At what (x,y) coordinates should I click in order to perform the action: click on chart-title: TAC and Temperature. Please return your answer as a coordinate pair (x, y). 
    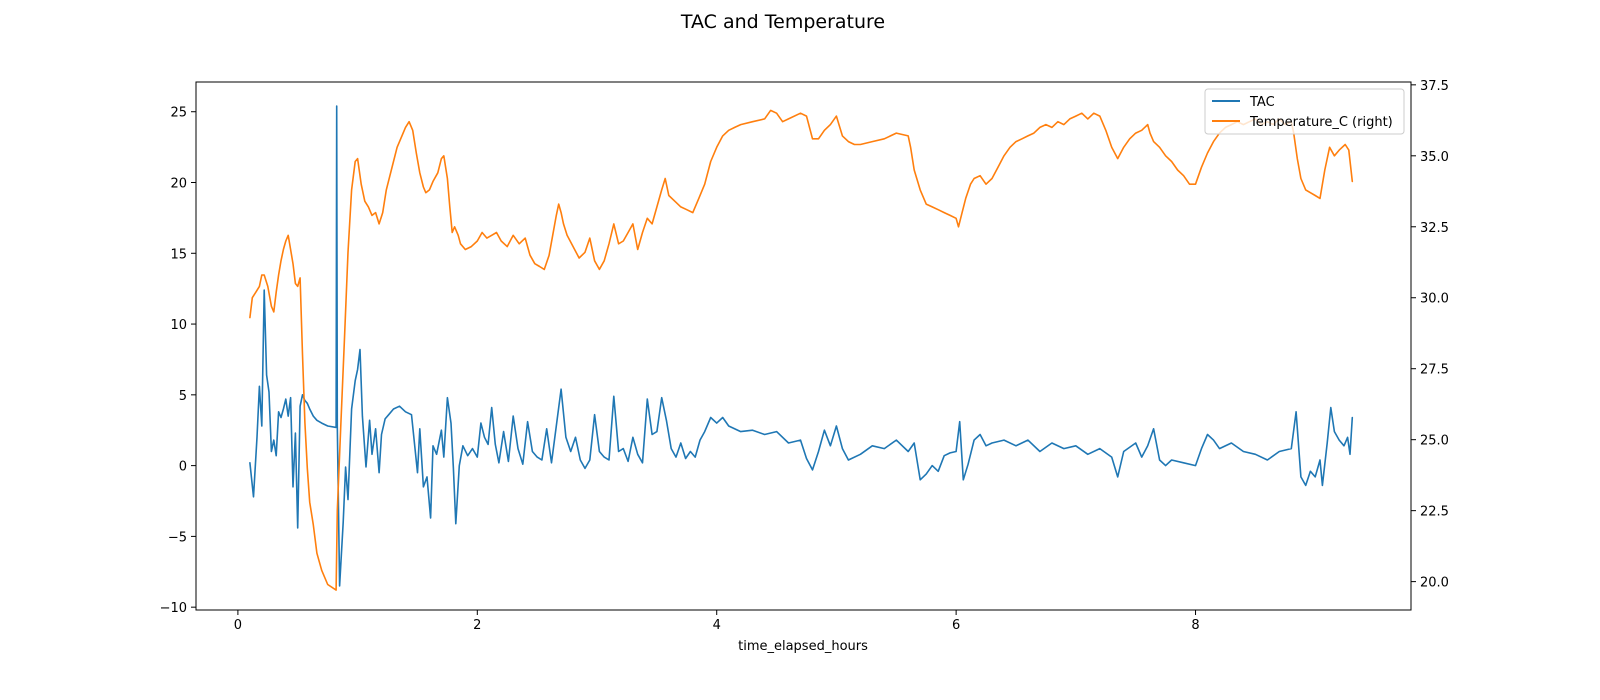
    Looking at the image, I should click on (782, 22).